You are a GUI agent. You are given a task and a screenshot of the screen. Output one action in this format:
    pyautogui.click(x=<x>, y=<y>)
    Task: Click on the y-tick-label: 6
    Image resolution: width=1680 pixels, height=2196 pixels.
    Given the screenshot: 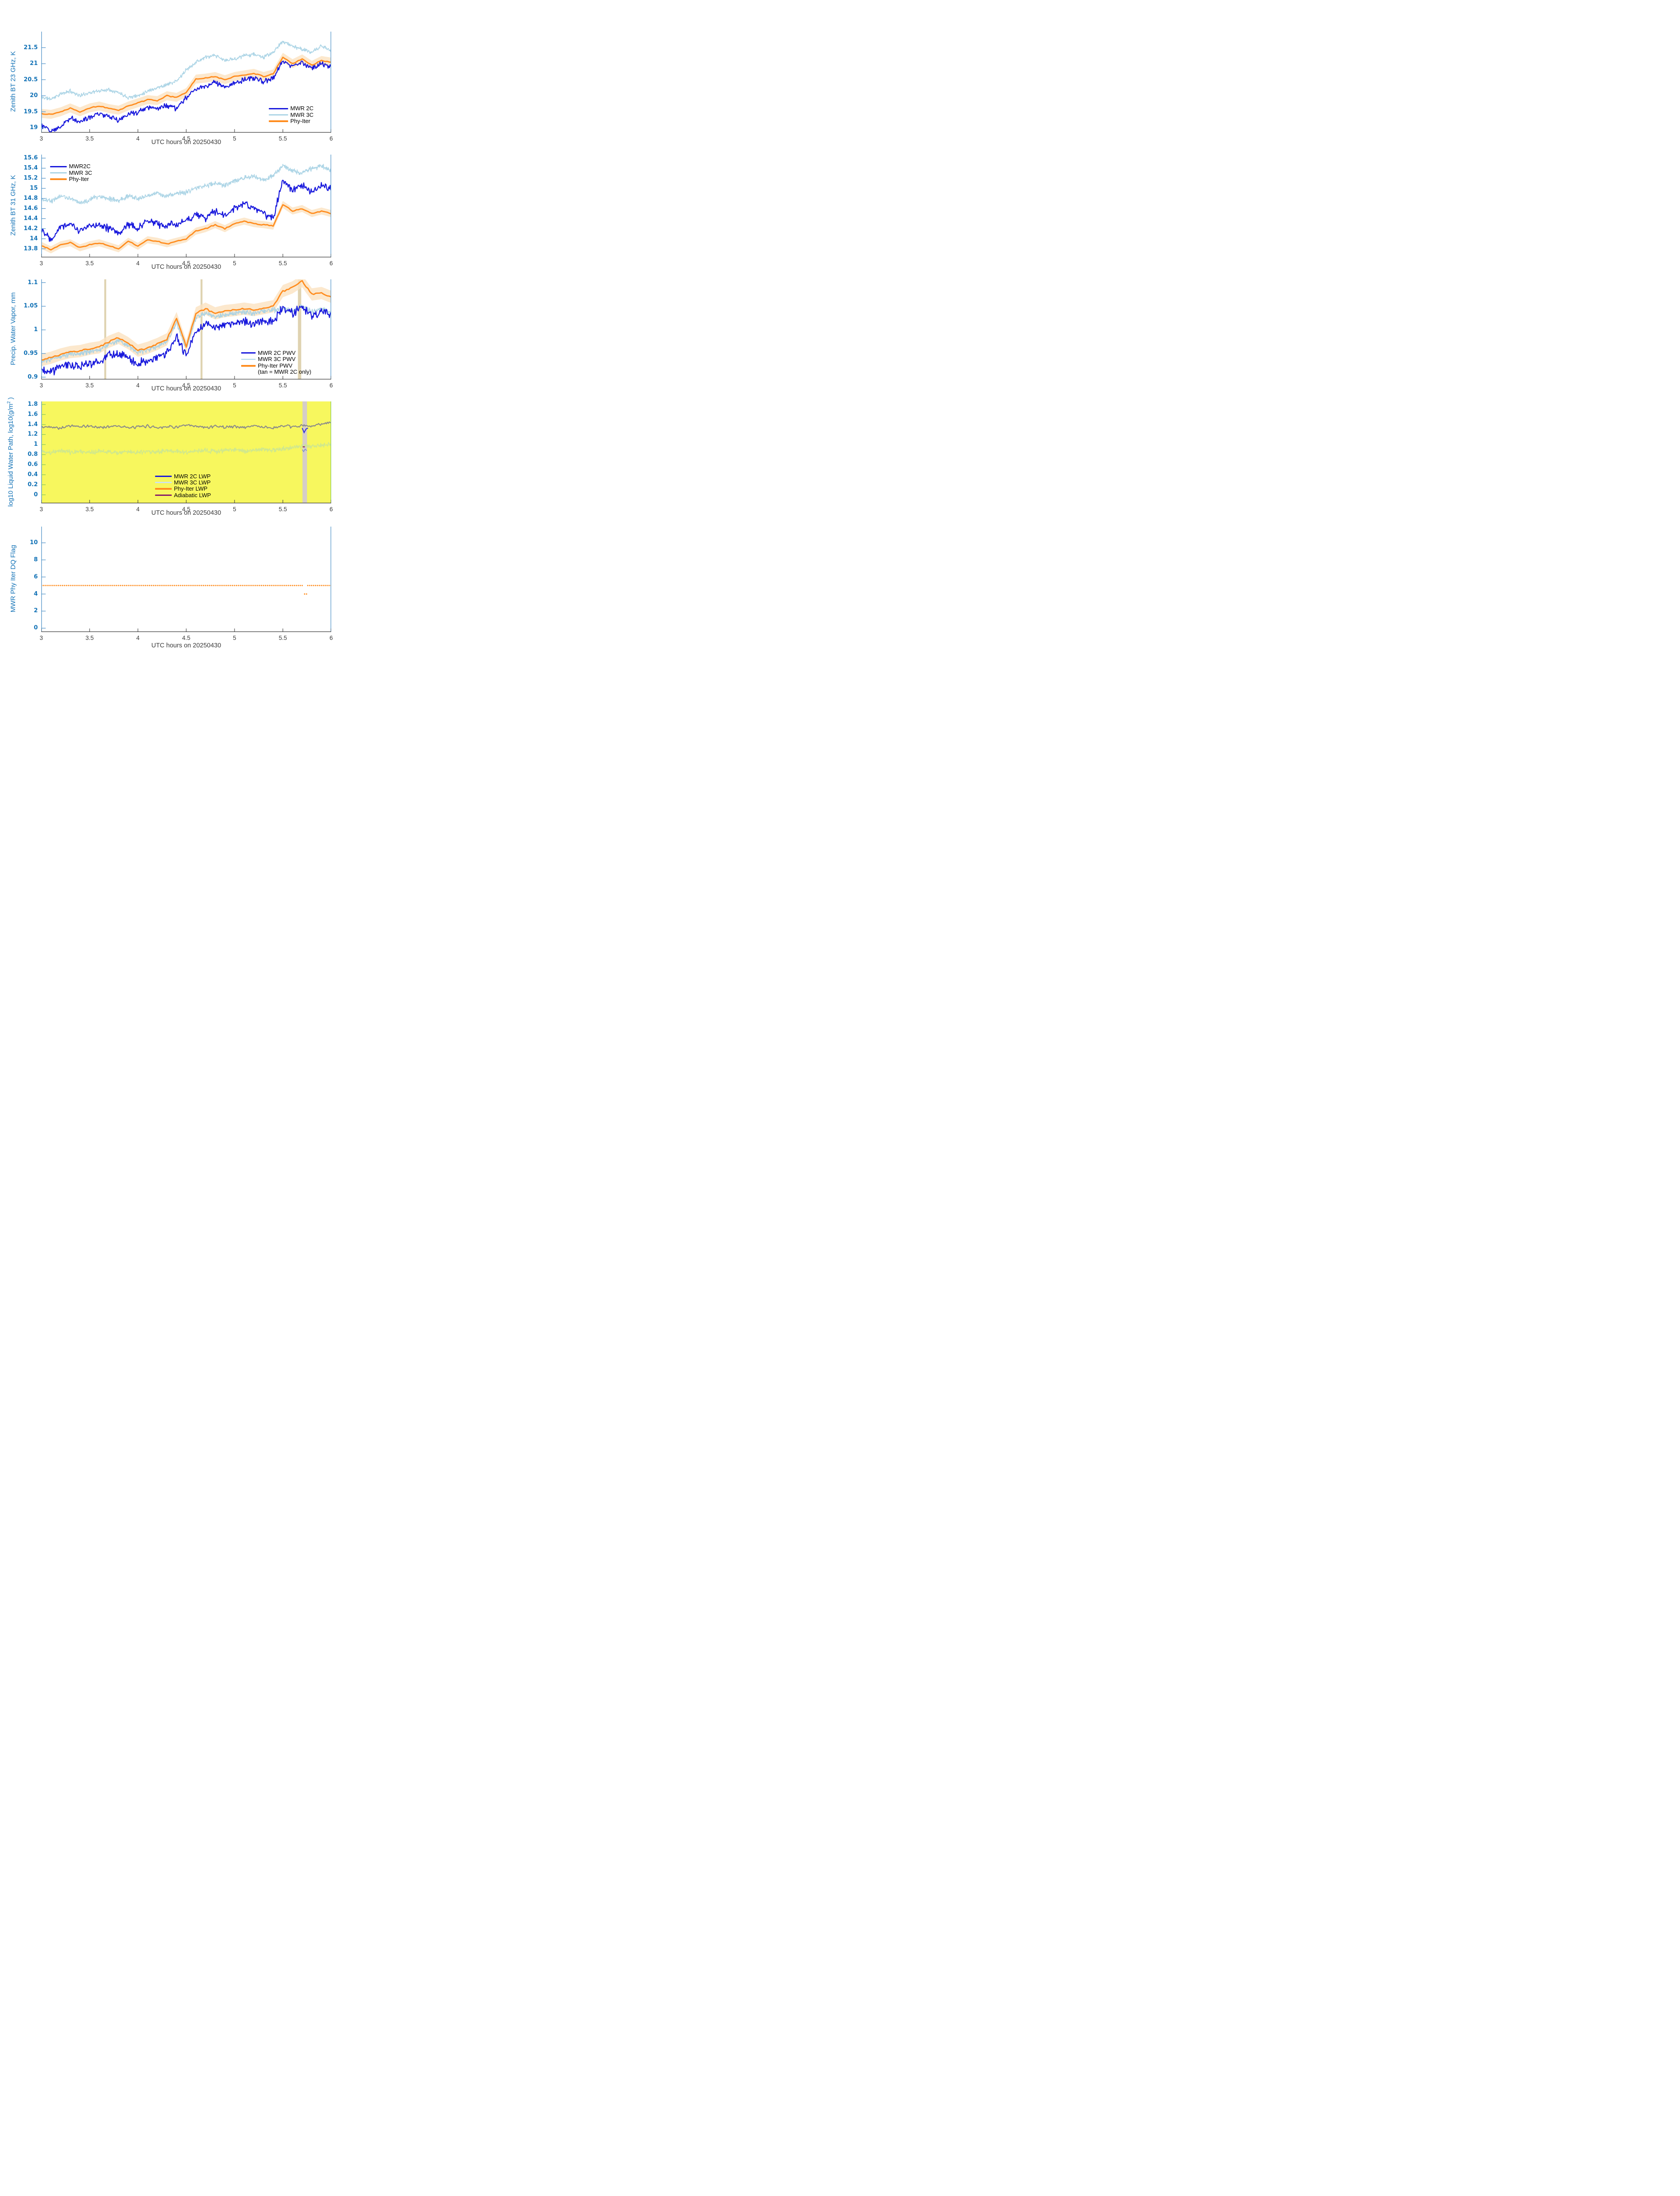 What is the action you would take?
    pyautogui.click(x=35, y=576)
    